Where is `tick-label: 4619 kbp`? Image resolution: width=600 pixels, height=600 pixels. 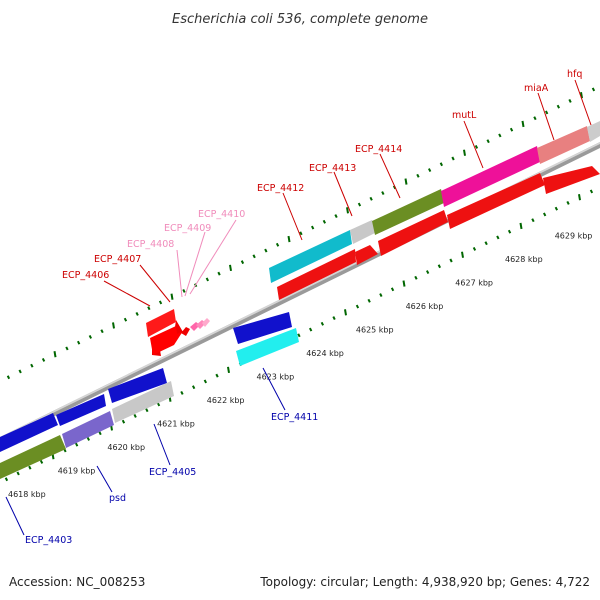 tick-label: 4619 kbp is located at coordinates (77, 471).